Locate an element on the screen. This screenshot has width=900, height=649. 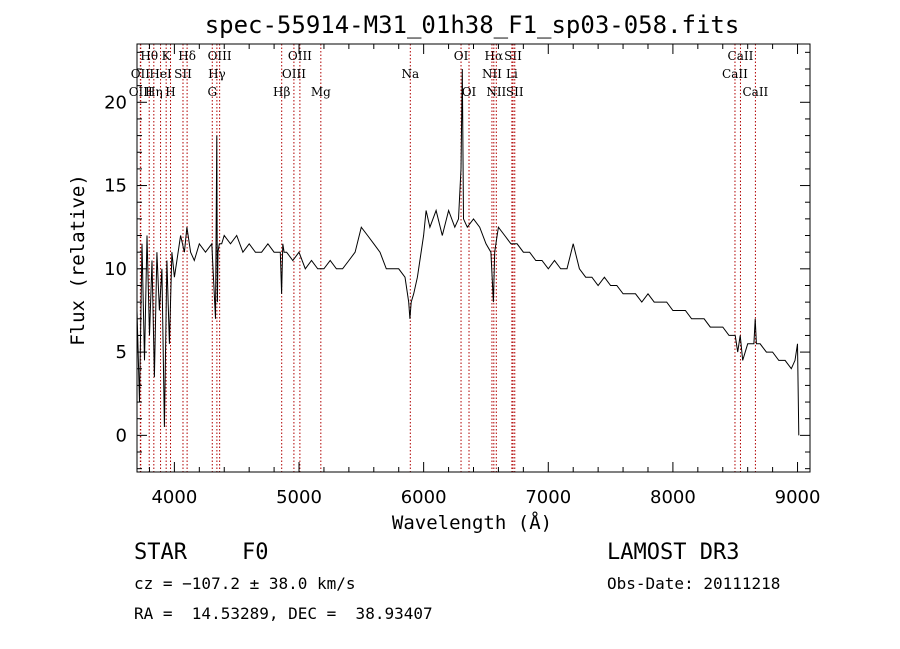
line-marker-label-16: Na is located at coordinates (410, 74).